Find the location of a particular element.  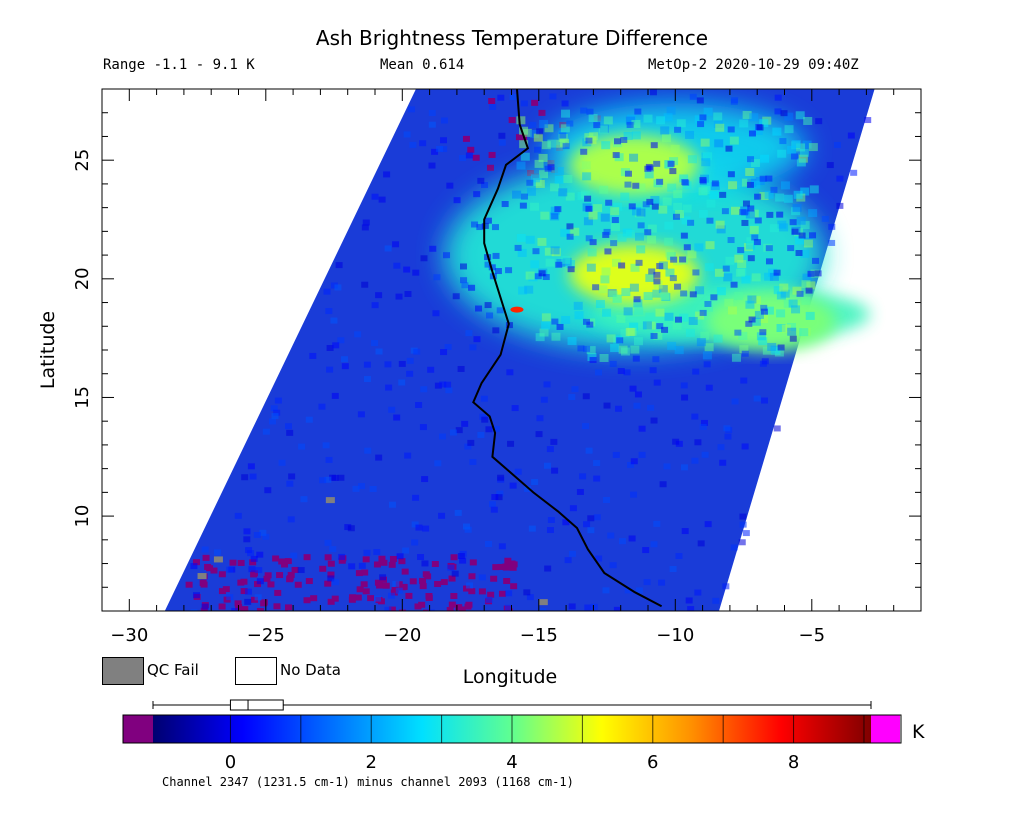

ash-plume is located at coordinates (657, 232).